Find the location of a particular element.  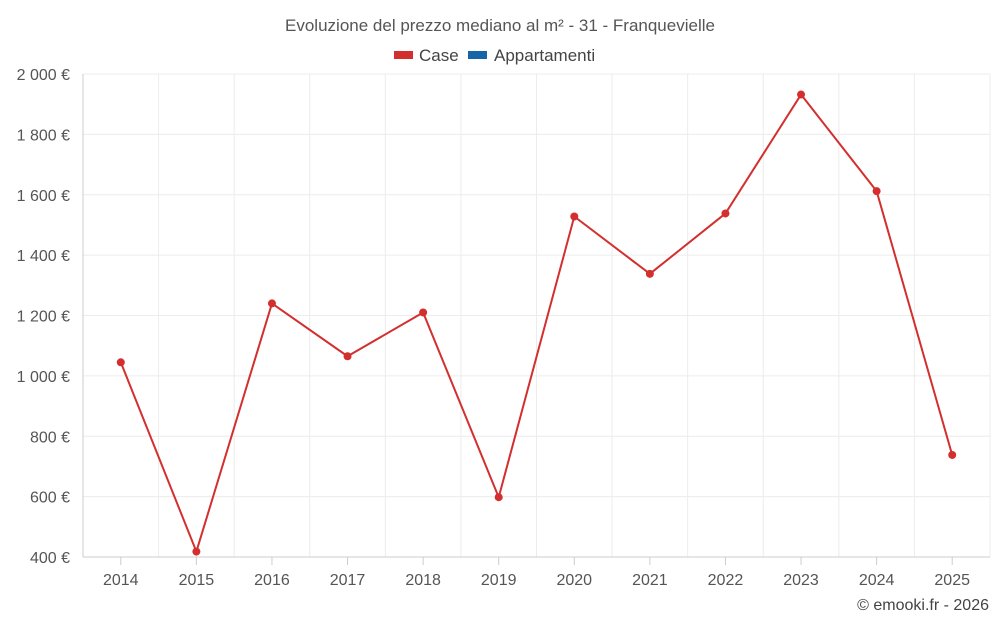

x-tick-label: 2014 is located at coordinates (121, 580).